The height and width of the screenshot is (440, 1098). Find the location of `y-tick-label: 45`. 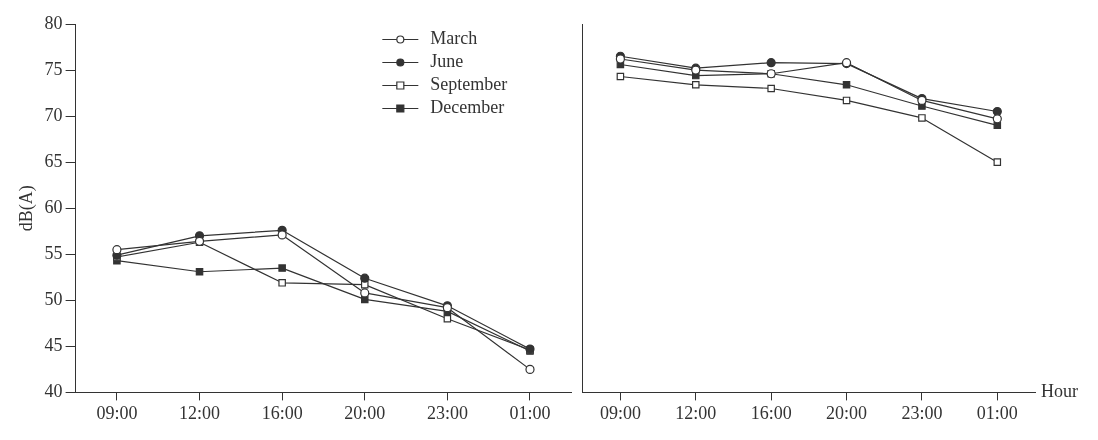

y-tick-label: 45 is located at coordinates (53, 345).